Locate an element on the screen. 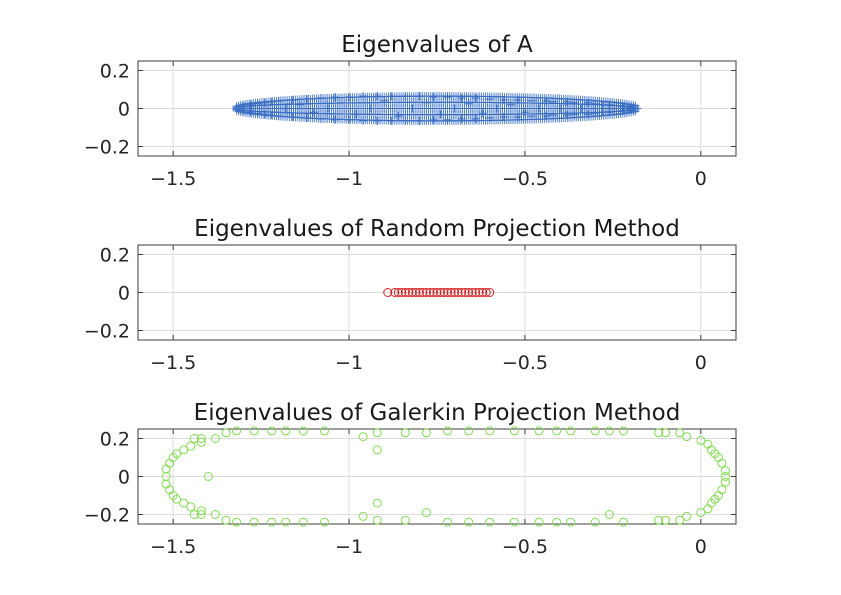  chart-title: Eigenvalues of A is located at coordinates (437, 45).